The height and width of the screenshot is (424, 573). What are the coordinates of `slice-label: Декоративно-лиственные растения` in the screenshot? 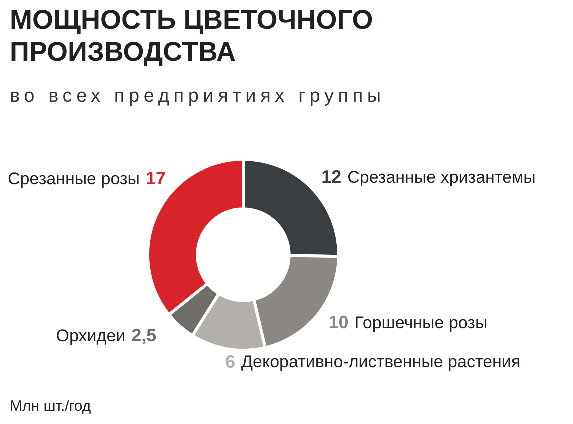 It's located at (381, 362).